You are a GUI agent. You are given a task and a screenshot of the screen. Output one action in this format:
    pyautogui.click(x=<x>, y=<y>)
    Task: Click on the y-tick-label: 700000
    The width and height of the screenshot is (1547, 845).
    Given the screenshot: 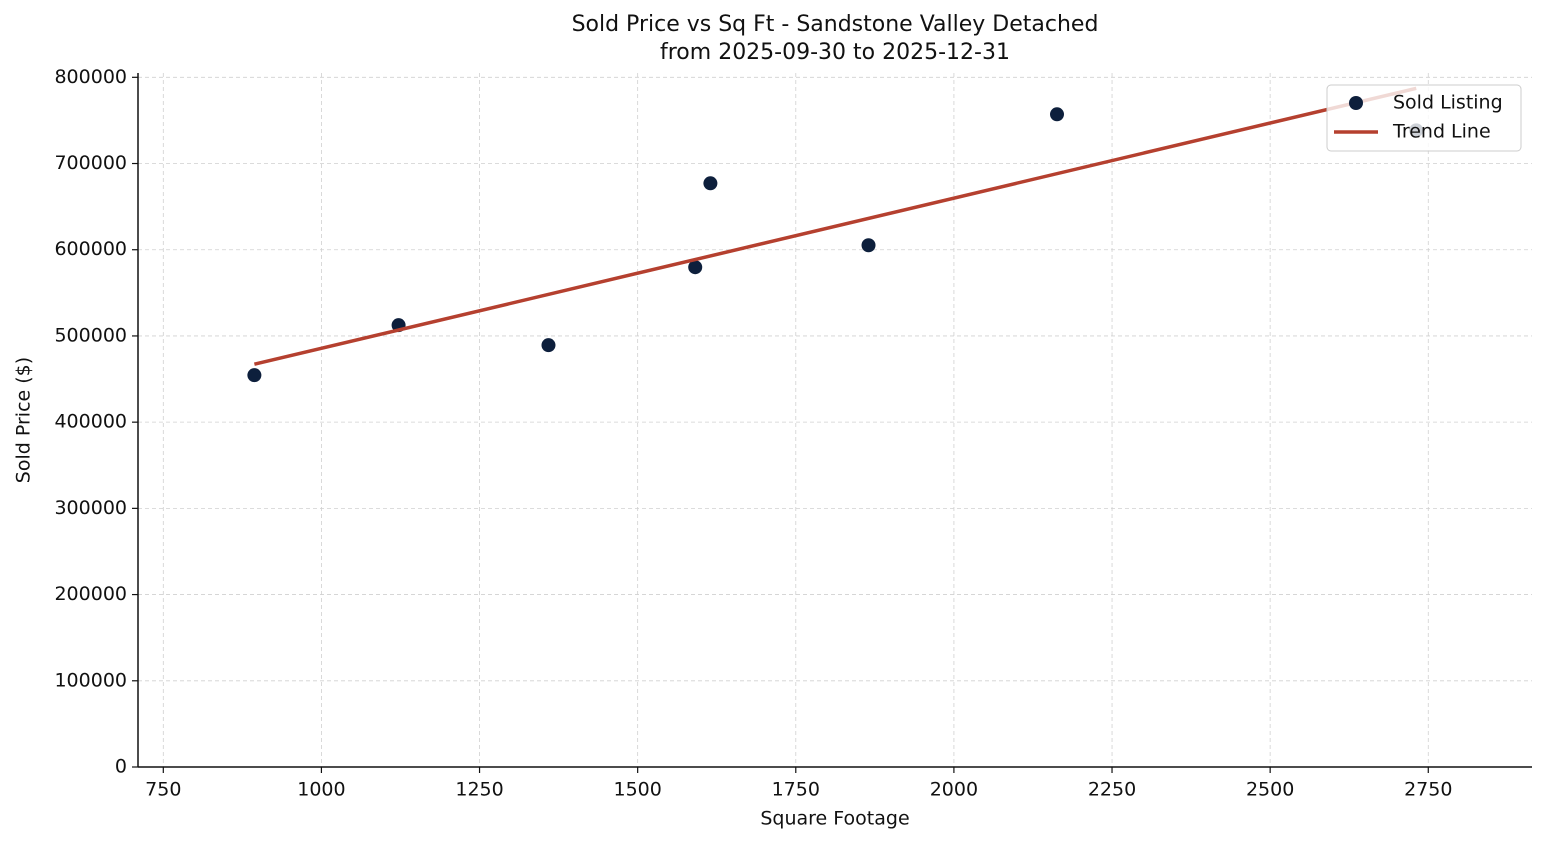 What is the action you would take?
    pyautogui.click(x=90, y=163)
    